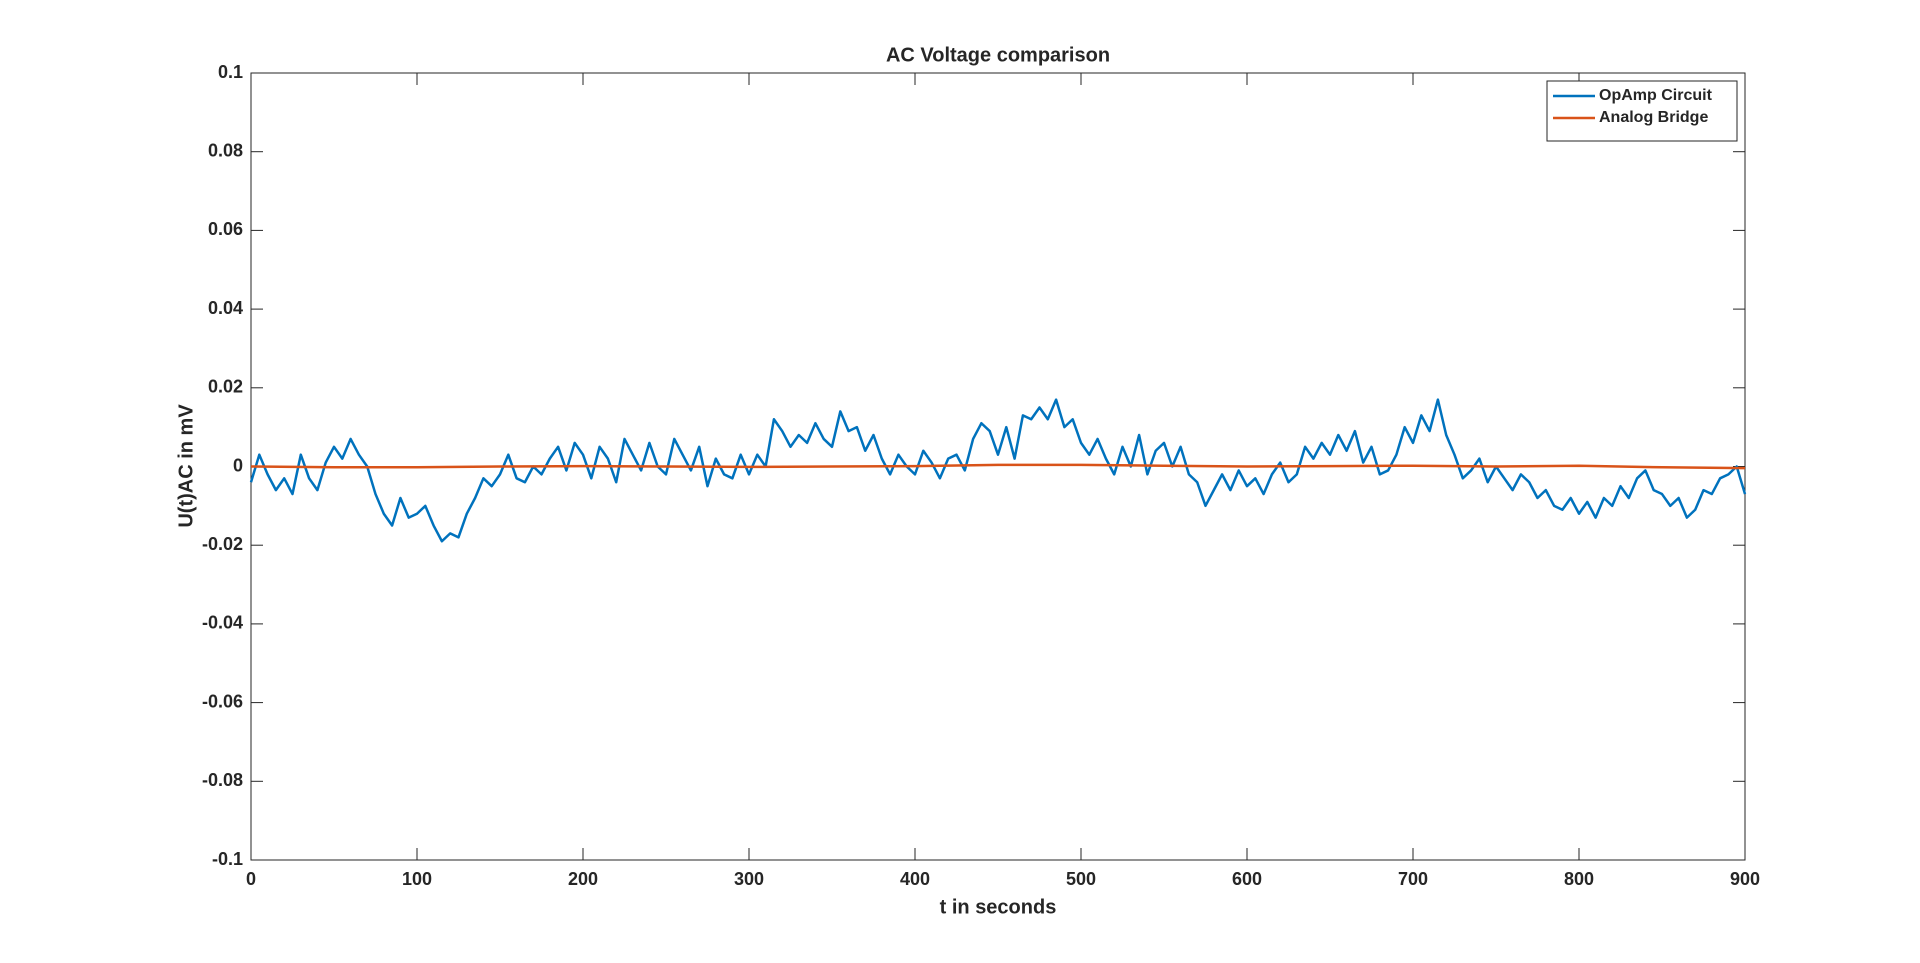 This screenshot has height=963, width=1920. I want to click on y-tick-label: 0.1, so click(230, 72).